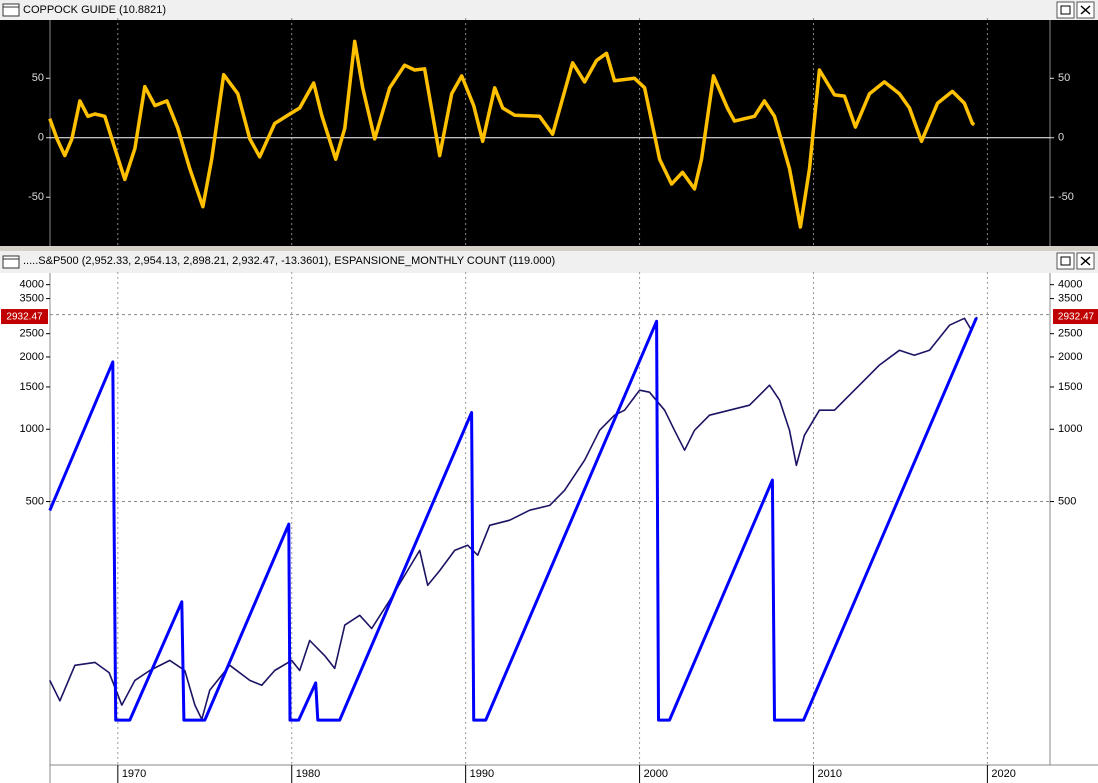 The height and width of the screenshot is (783, 1098). Describe the element at coordinates (829, 774) in the screenshot. I see `x-tick-label: 2010` at that location.